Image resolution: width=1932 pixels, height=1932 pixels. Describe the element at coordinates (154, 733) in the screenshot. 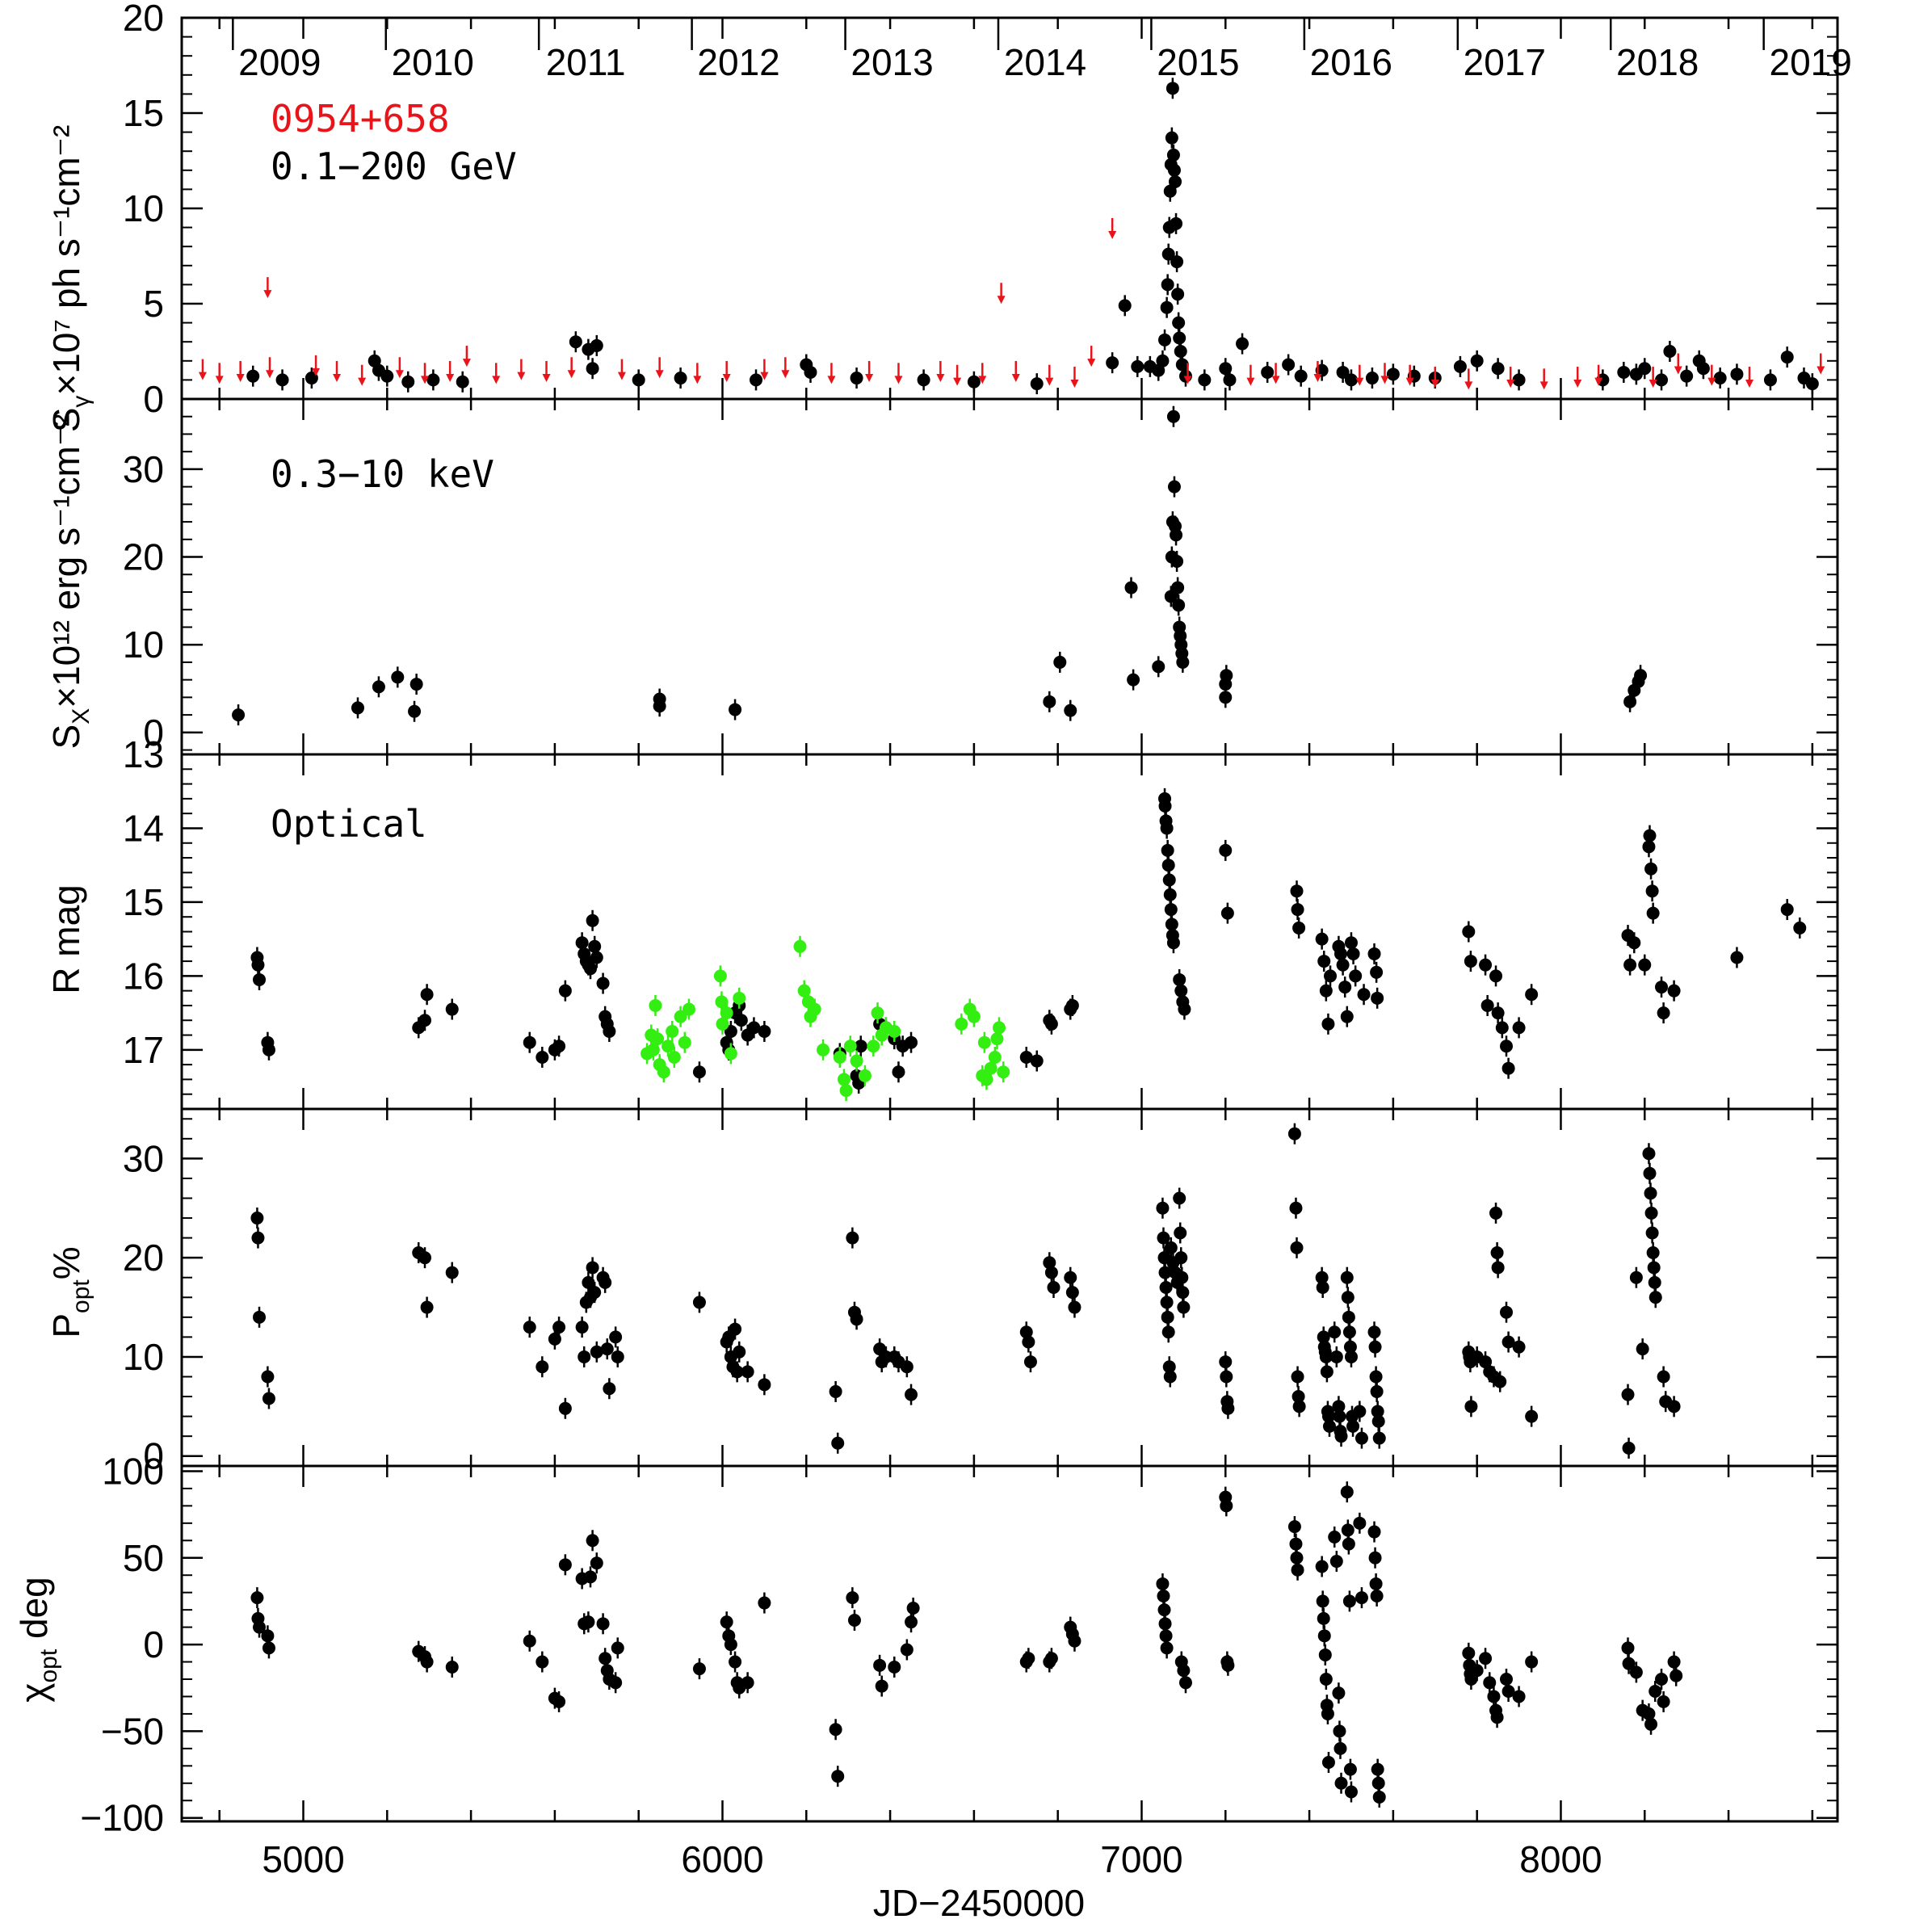

I see `xray-ytick-label: 0` at that location.